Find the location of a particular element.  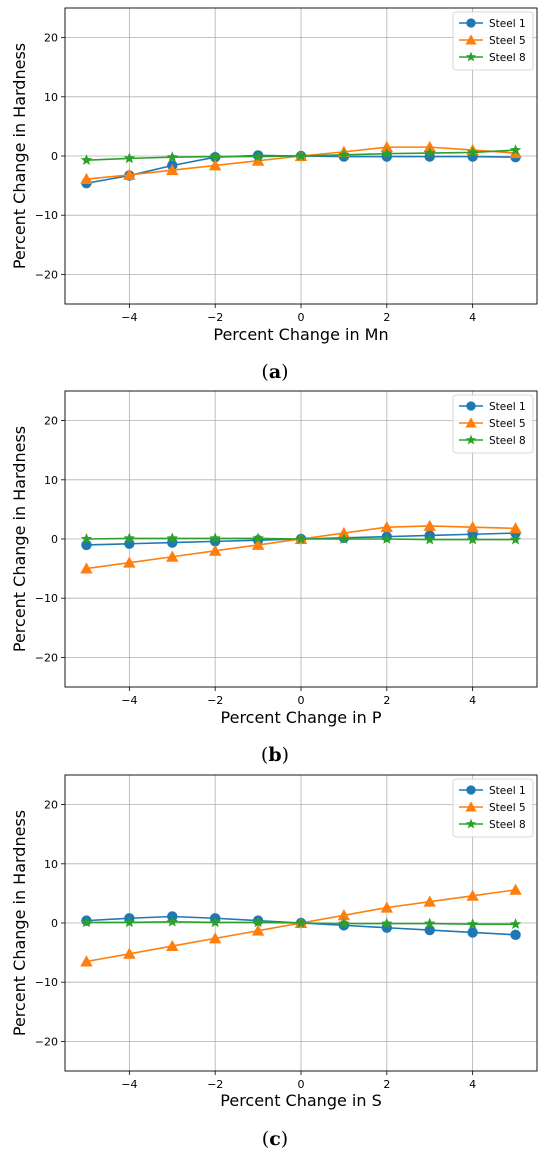

x-axis-label: Percent Change in P is located at coordinates (301, 717).